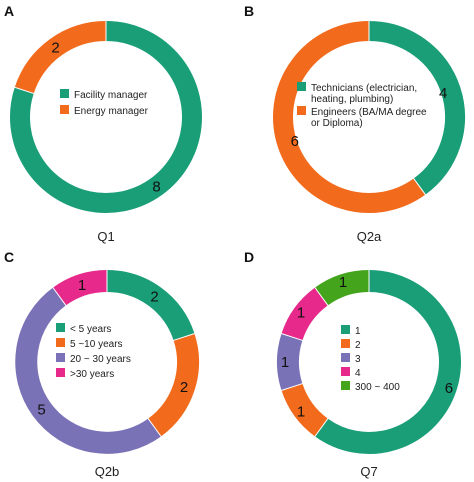 The width and height of the screenshot is (474, 482). Describe the element at coordinates (370, 359) in the screenshot. I see `legend: 1 2 3 4 300 ~ 400` at that location.